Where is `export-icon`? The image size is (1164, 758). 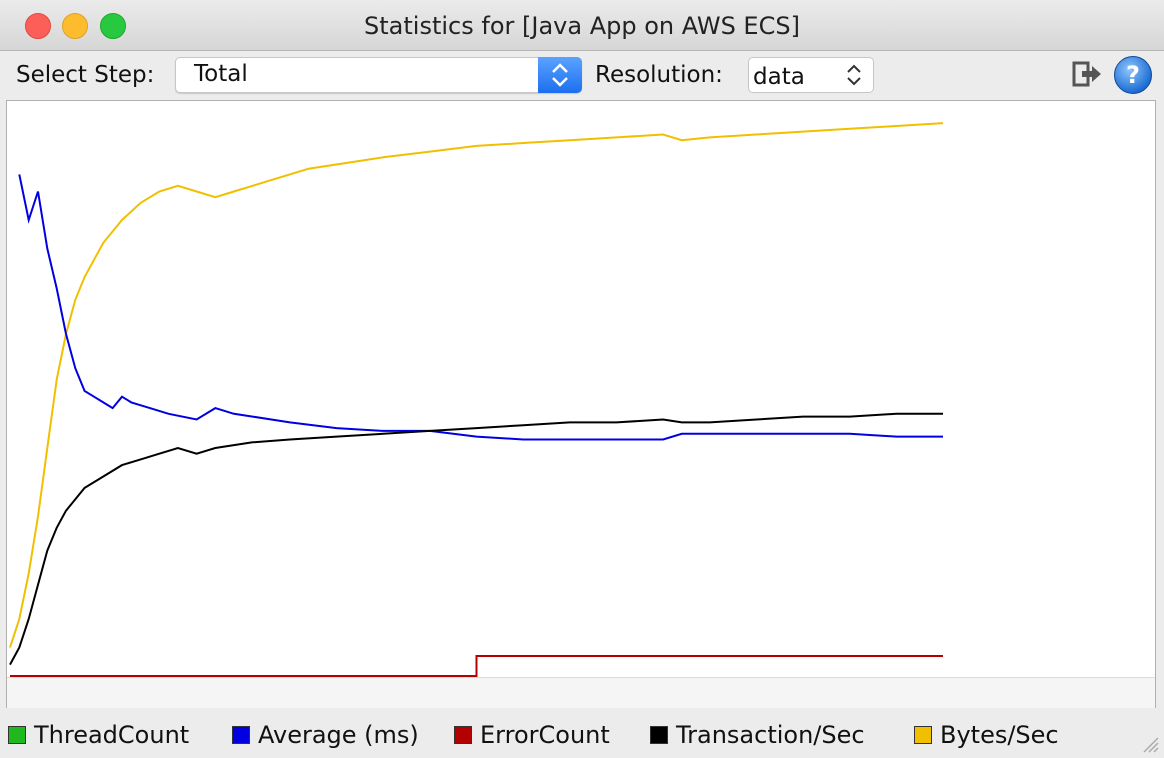 export-icon is located at coordinates (1087, 74).